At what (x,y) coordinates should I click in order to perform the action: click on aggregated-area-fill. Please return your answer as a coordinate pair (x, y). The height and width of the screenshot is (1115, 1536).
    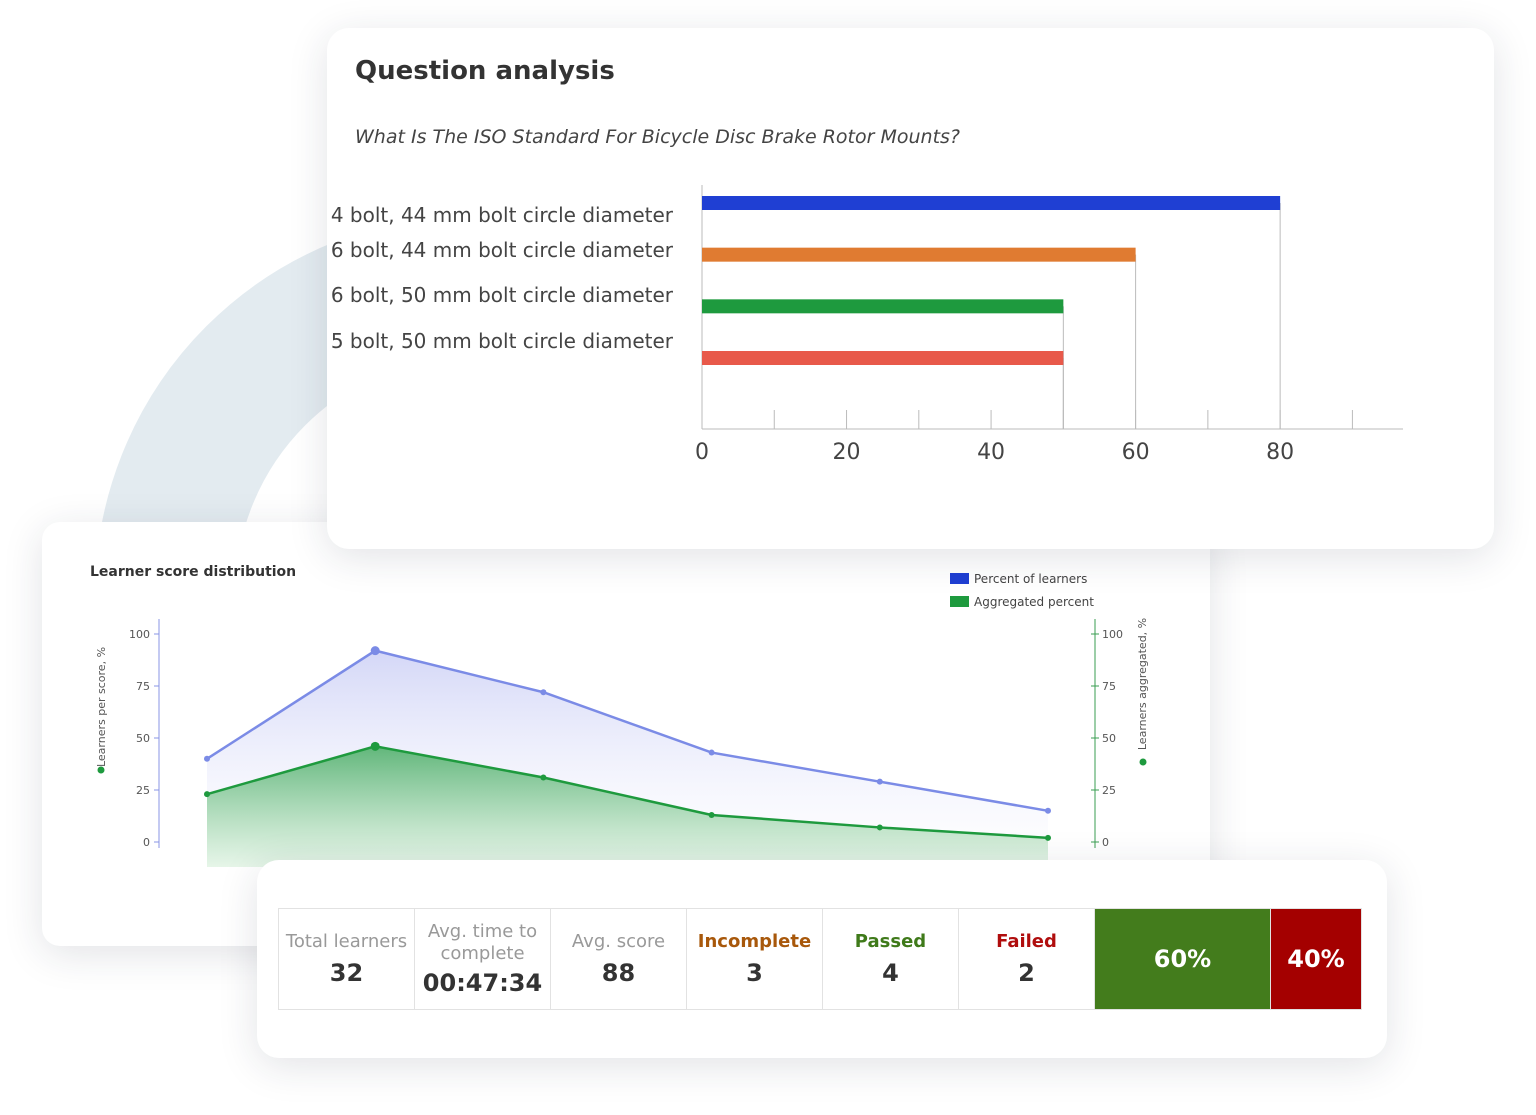
    Looking at the image, I should click on (627, 806).